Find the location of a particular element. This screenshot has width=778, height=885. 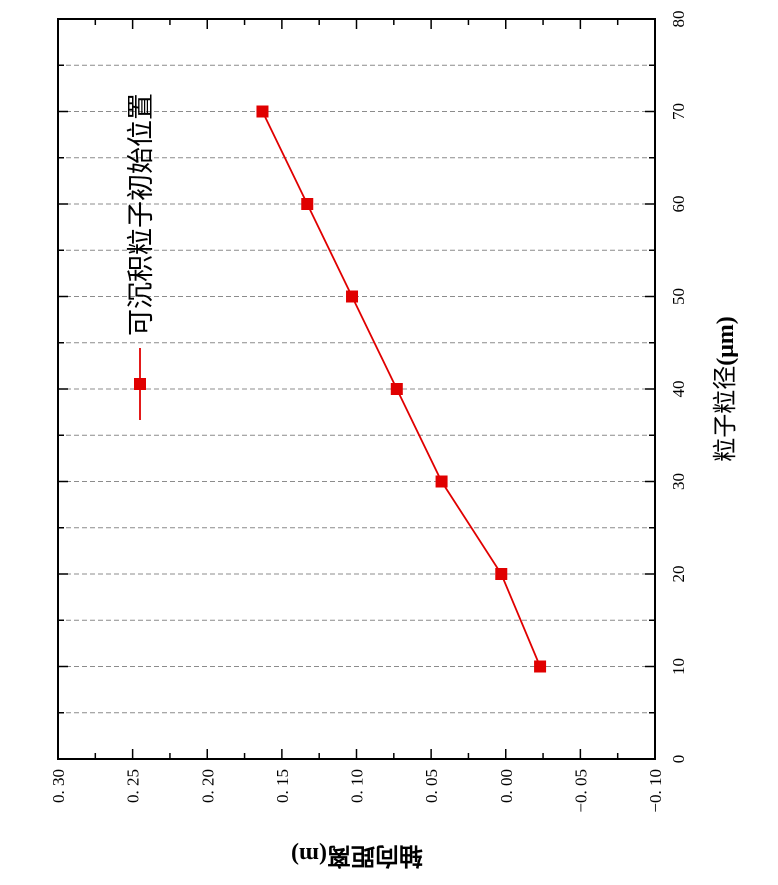

y-tick-label: −0. 10 is located at coordinates (655, 791).